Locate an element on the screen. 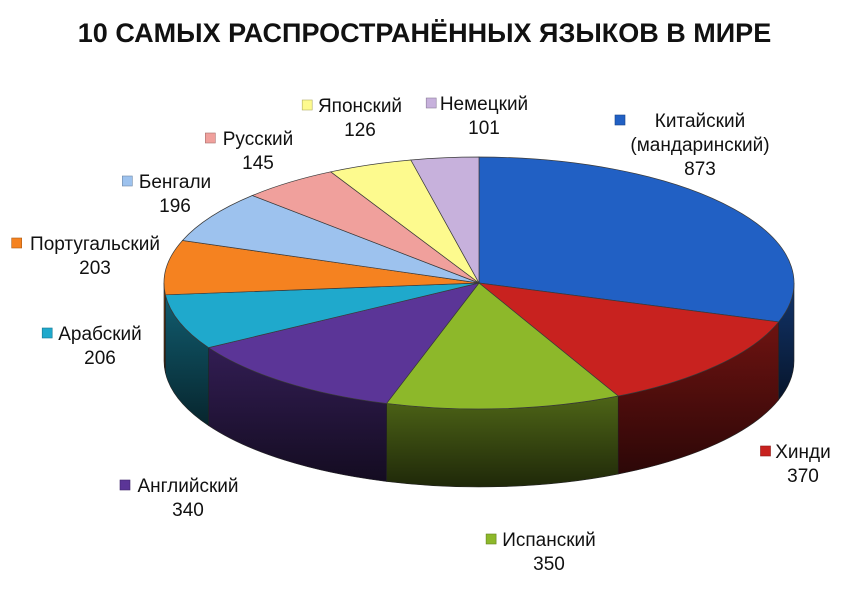 The image size is (849, 603). slice-value: 873 is located at coordinates (700, 169).